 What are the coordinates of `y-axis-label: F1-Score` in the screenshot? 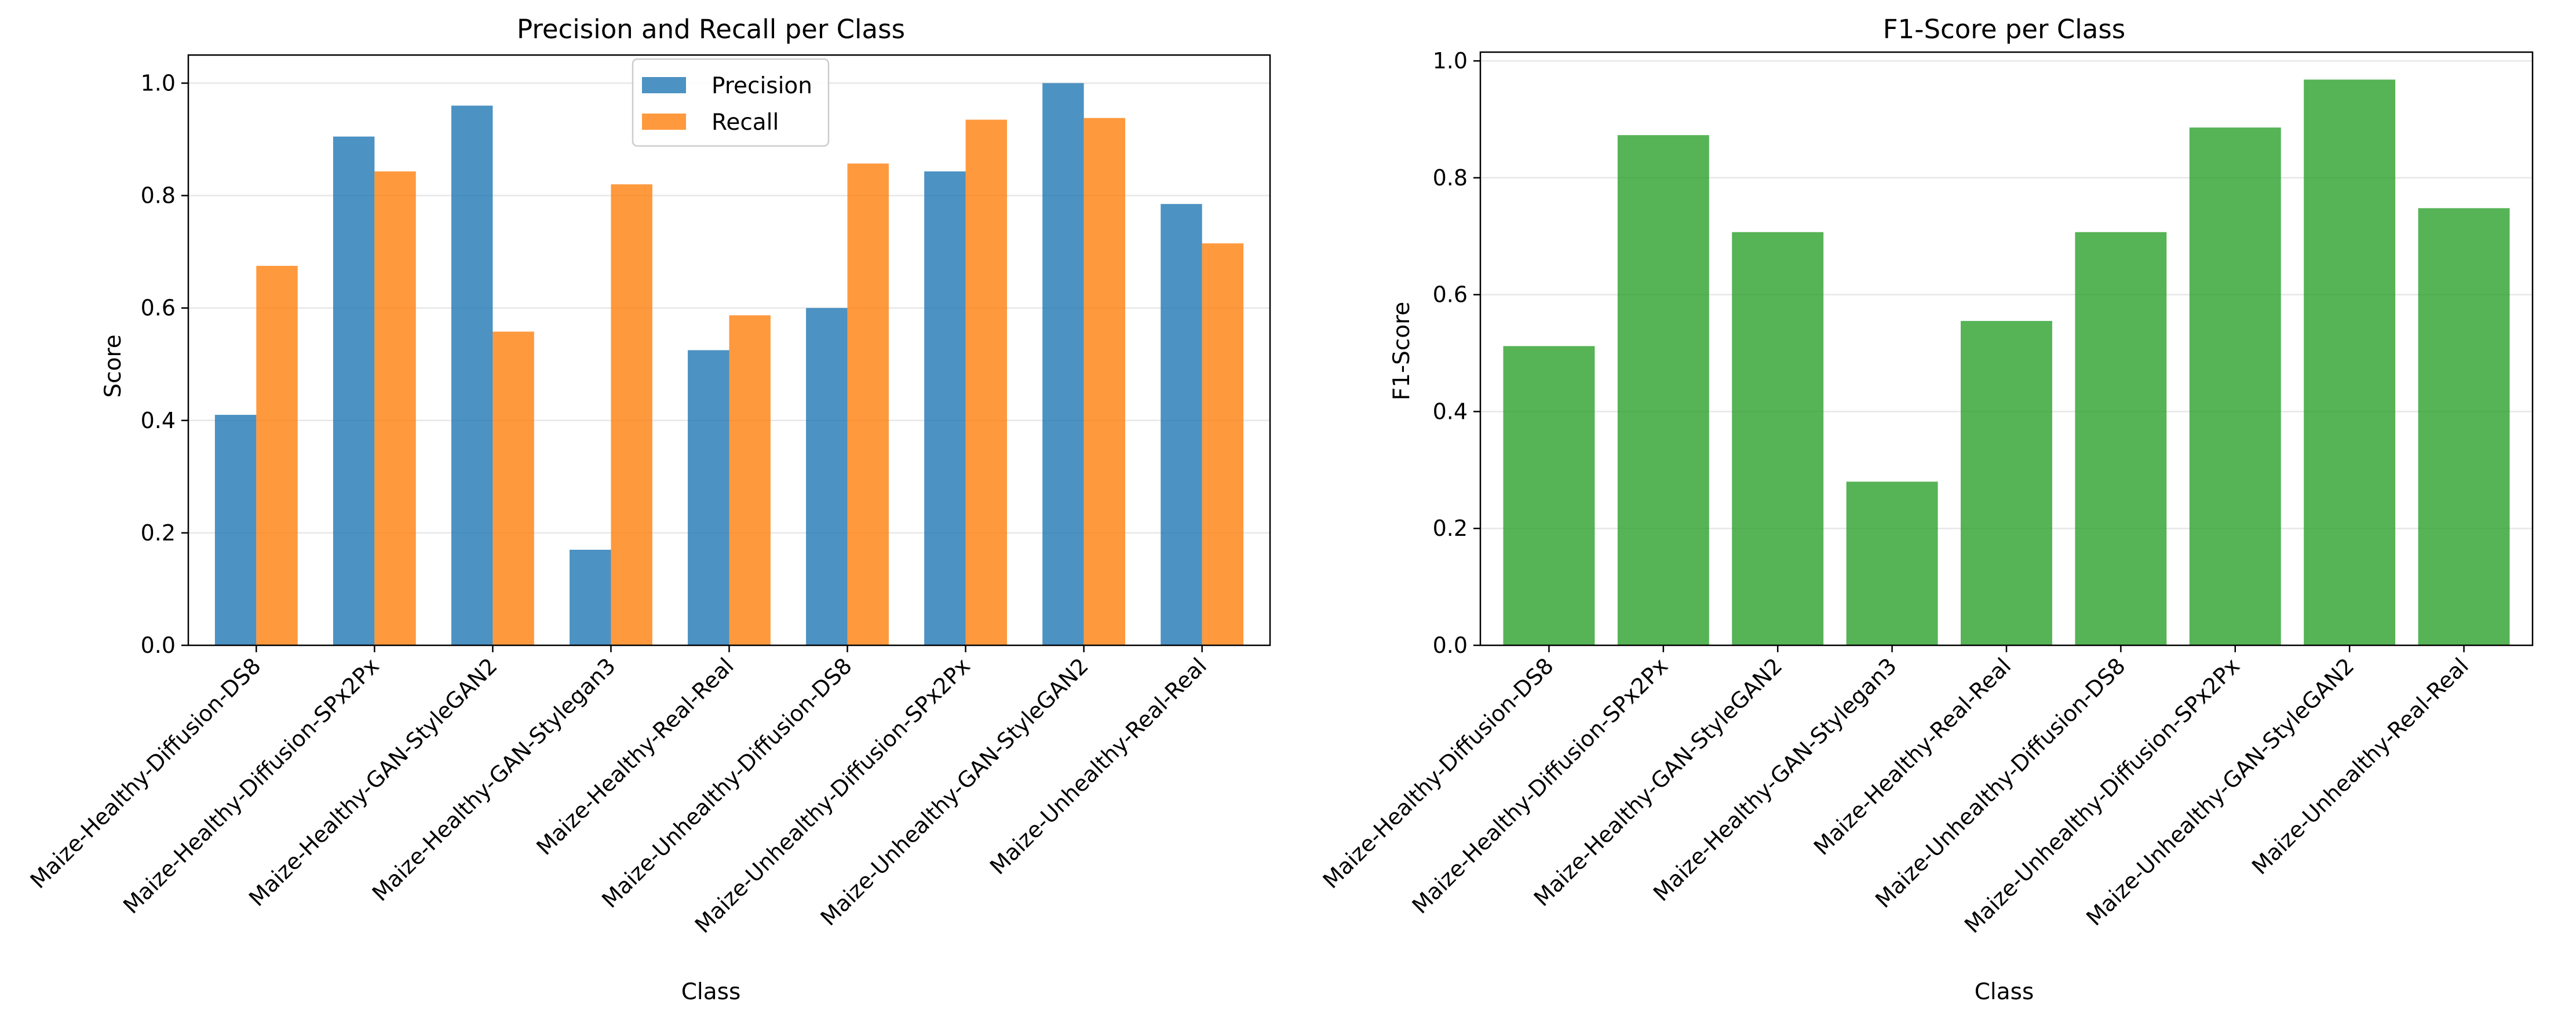 It's located at (1402, 351).